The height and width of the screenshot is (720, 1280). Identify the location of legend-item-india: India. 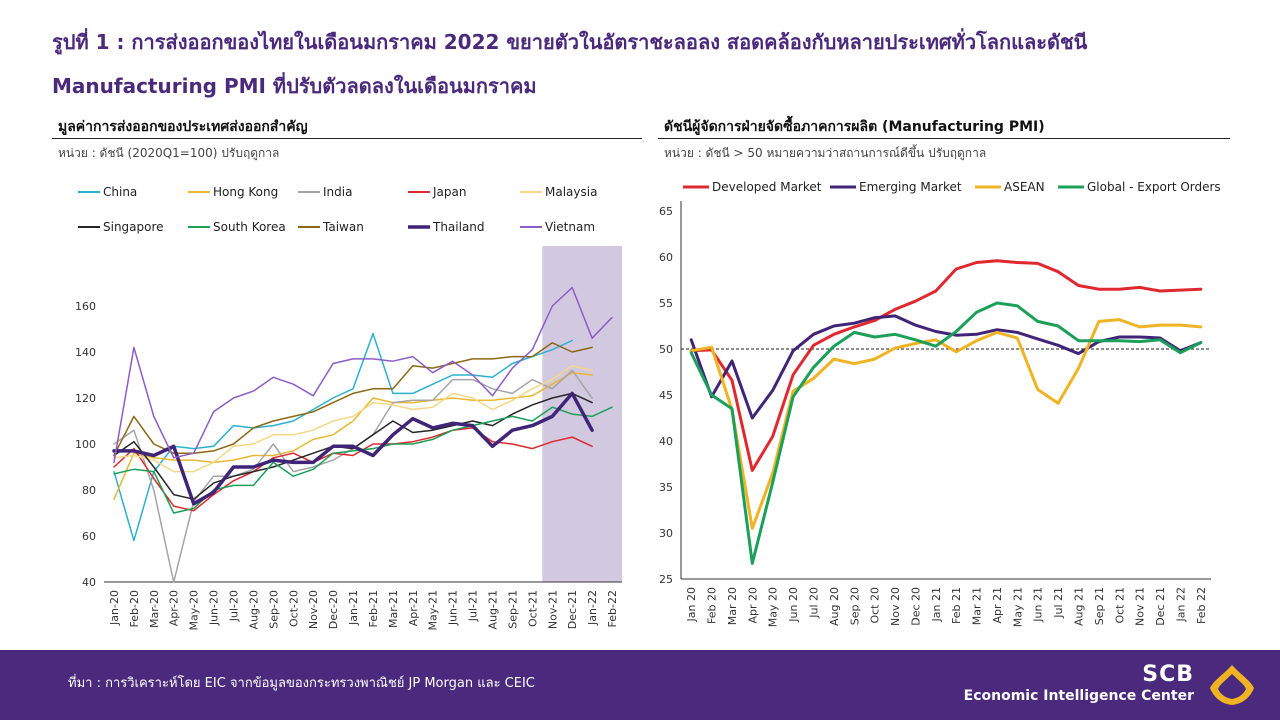
(325, 192).